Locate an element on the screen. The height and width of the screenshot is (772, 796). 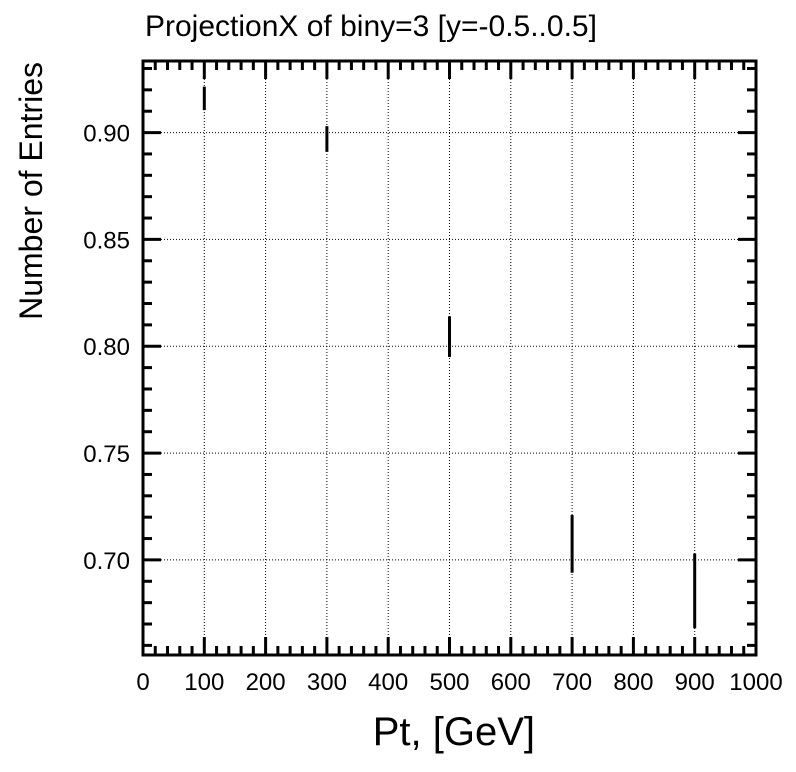
x-tick-label: 900 is located at coordinates (695, 682).